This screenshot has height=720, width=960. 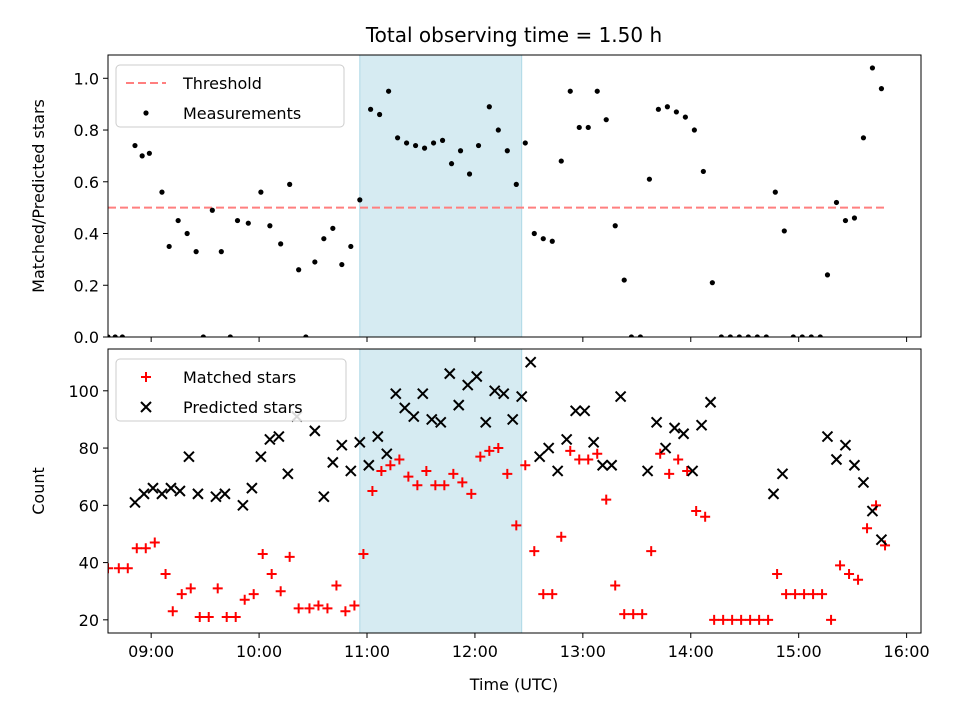 What do you see at coordinates (89, 448) in the screenshot?
I see `y-tick-label: 80` at bounding box center [89, 448].